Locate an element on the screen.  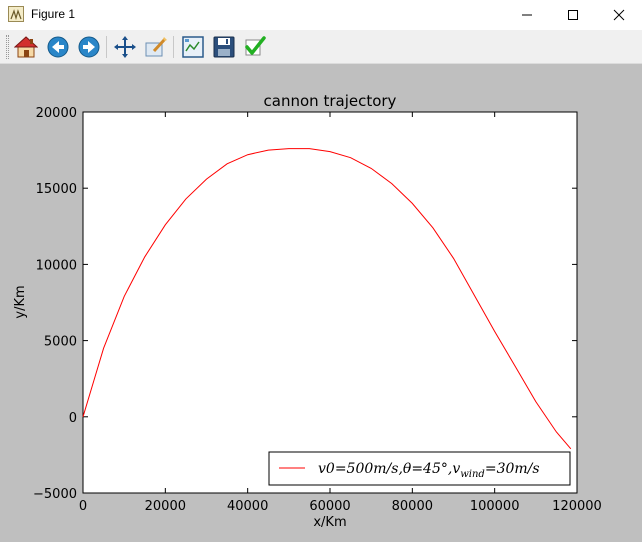
forward-button is located at coordinates (89, 47).